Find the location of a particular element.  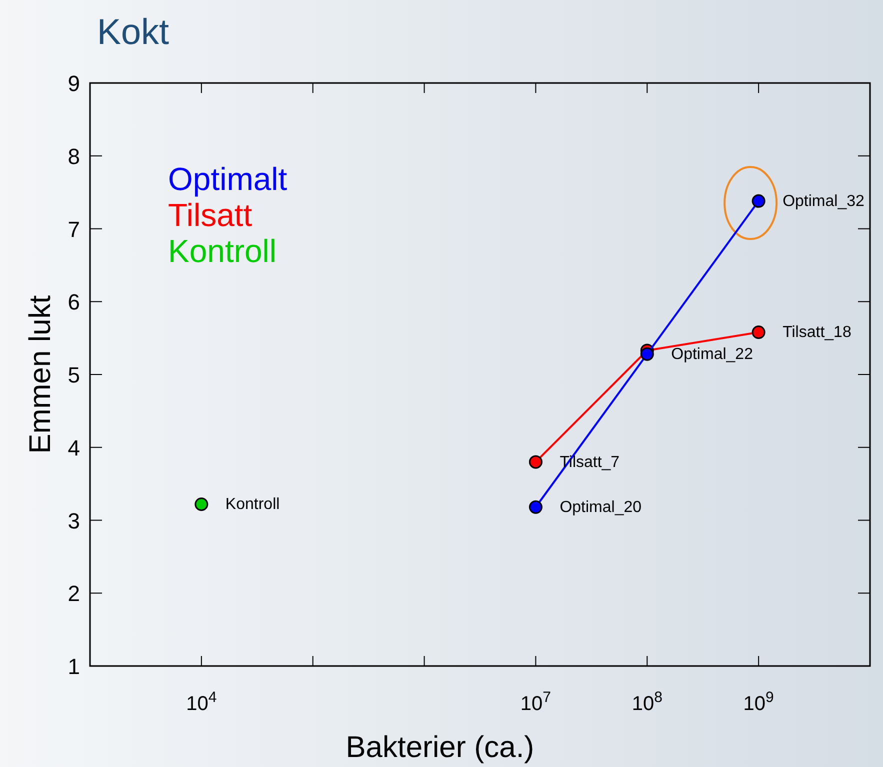

y-tick-label: 7 is located at coordinates (74, 229).